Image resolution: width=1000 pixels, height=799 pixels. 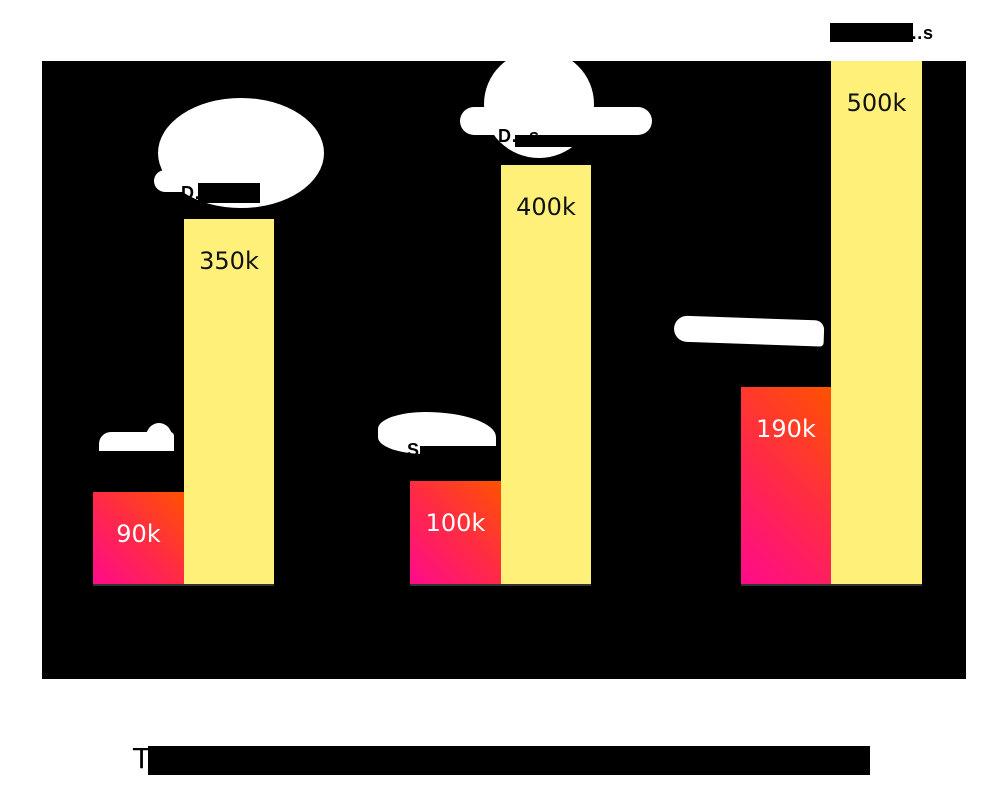 I want to click on bar-series1-group1: 90k, so click(x=138, y=538).